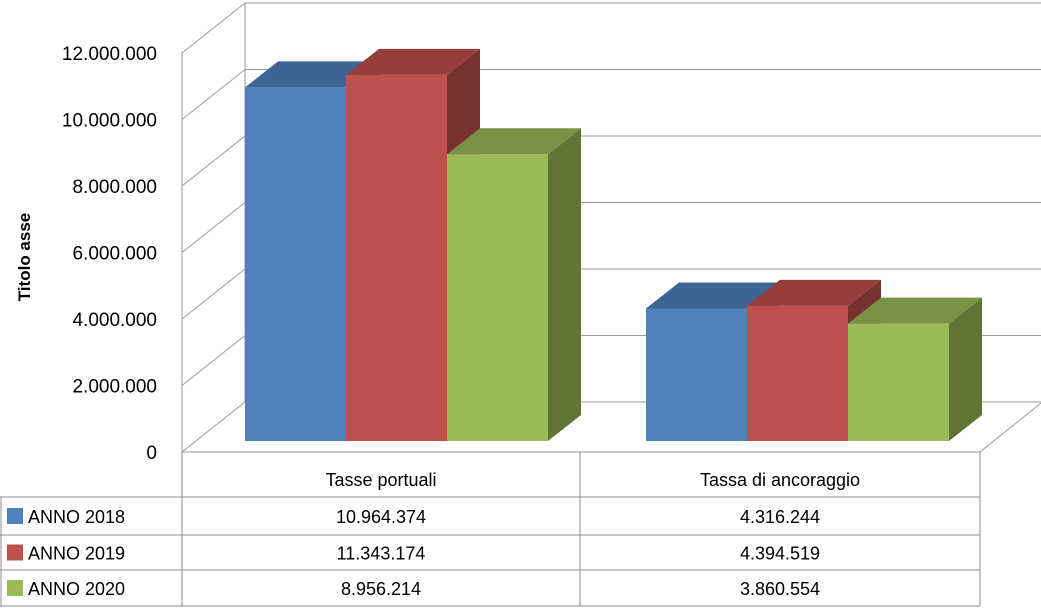  What do you see at coordinates (24, 257) in the screenshot?
I see `y-axis-title: Titolo asse` at bounding box center [24, 257].